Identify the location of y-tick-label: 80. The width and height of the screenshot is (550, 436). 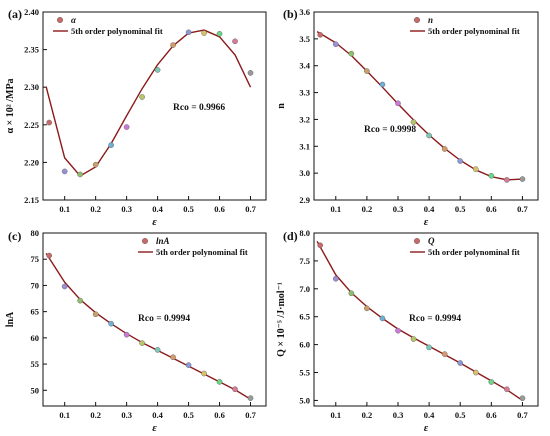
(35, 233).